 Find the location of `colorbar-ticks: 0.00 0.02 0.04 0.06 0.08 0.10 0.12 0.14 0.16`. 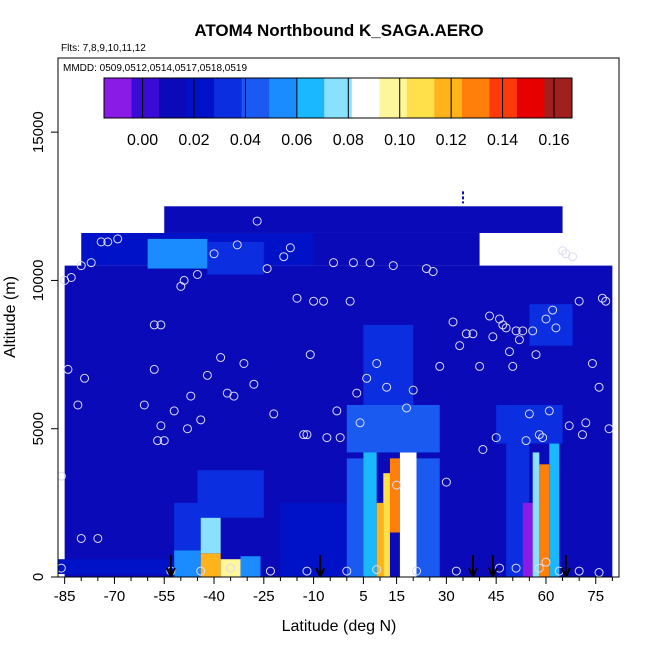

colorbar-ticks: 0.00 0.02 0.04 0.06 0.08 0.10 0.12 0.14 0.16 is located at coordinates (348, 113).